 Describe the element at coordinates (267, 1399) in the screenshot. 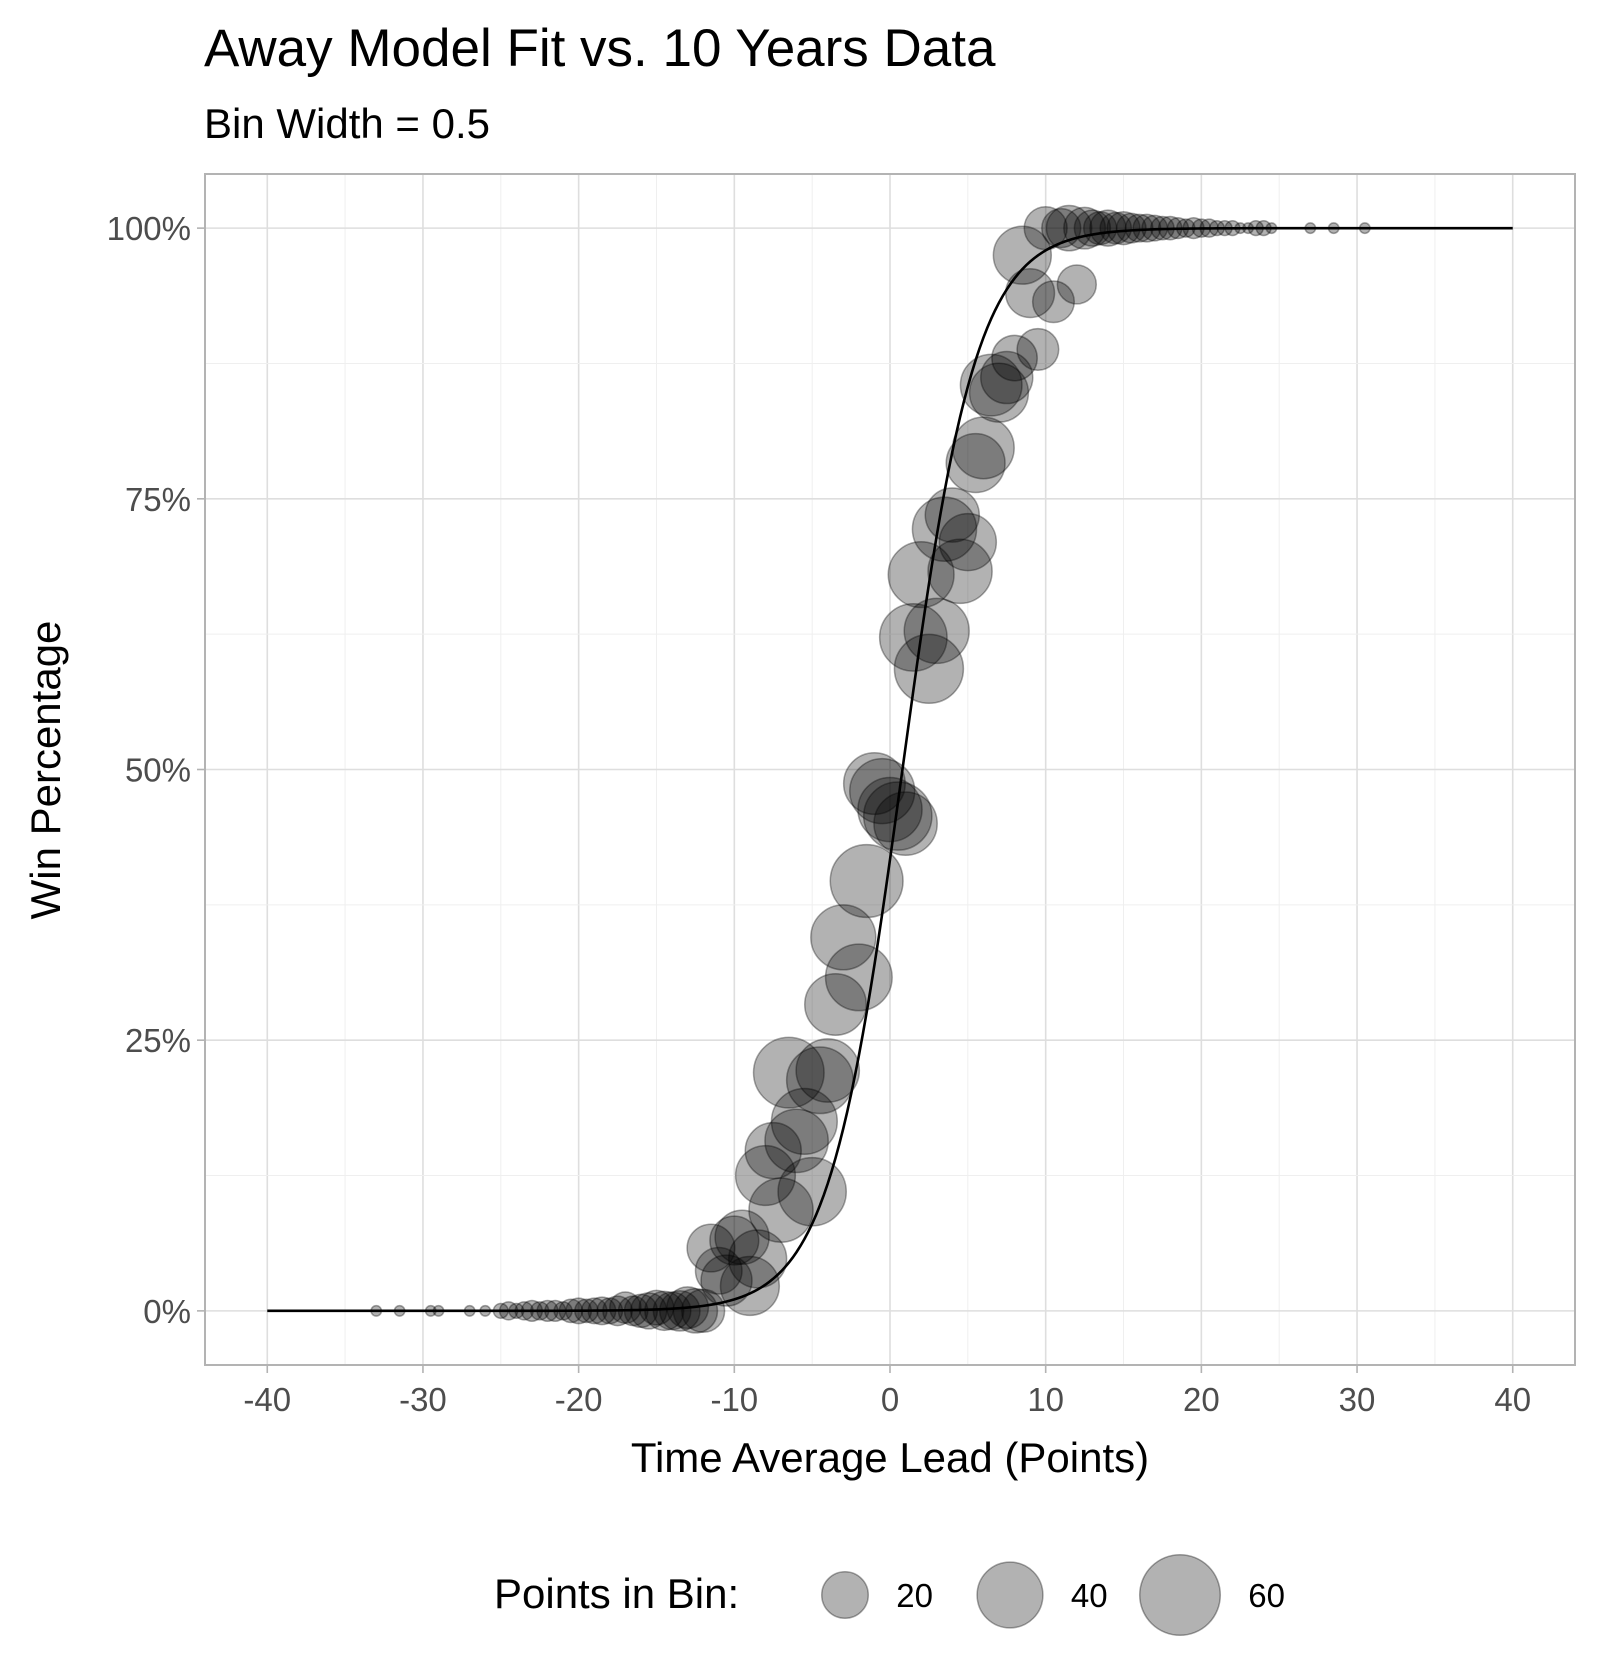

I see `x-tick-label: -40` at that location.